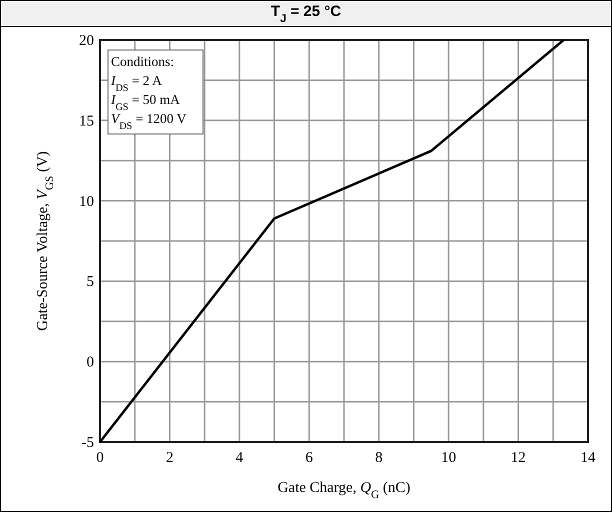  I want to click on chart-title: T$_{J}$ = 25 °C, so click(306, 14).